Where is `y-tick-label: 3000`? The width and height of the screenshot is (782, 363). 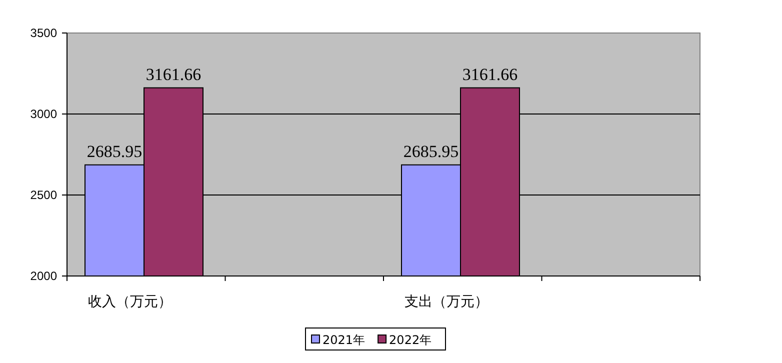 y-tick-label: 3000 is located at coordinates (44, 114).